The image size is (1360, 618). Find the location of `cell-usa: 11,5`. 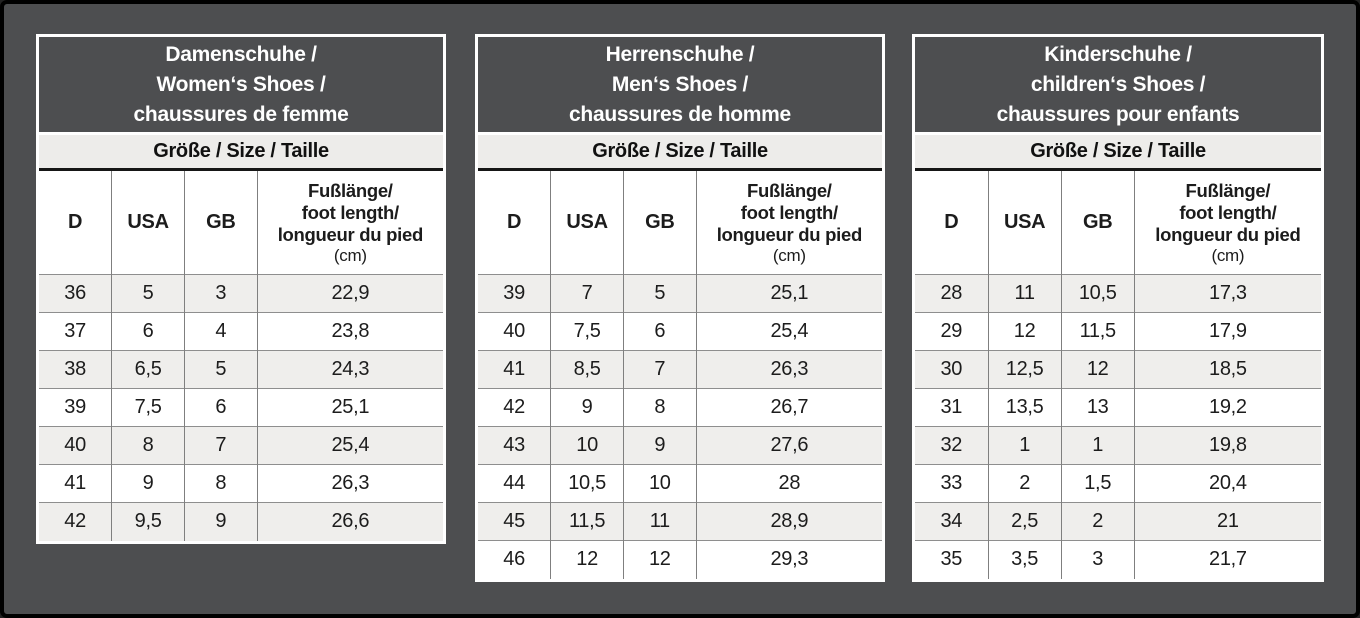

cell-usa: 11,5 is located at coordinates (587, 521).